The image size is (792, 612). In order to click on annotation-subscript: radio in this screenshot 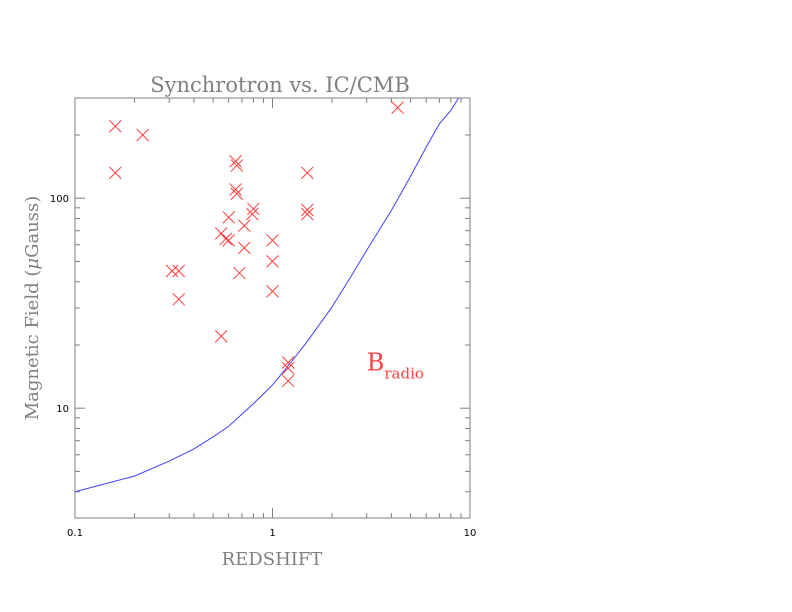, I will do `click(404, 374)`.